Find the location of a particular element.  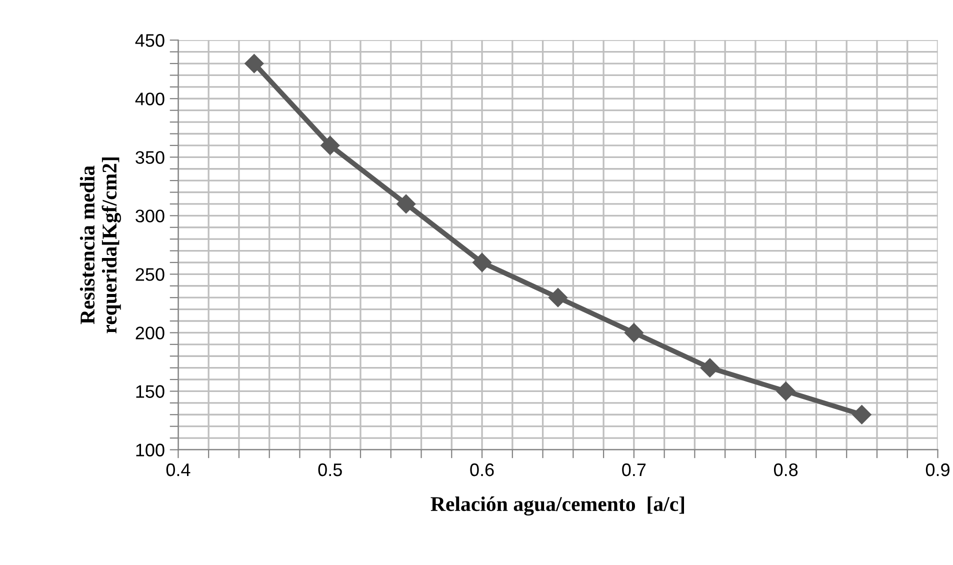

x-tick-label: 0.7 is located at coordinates (634, 469).